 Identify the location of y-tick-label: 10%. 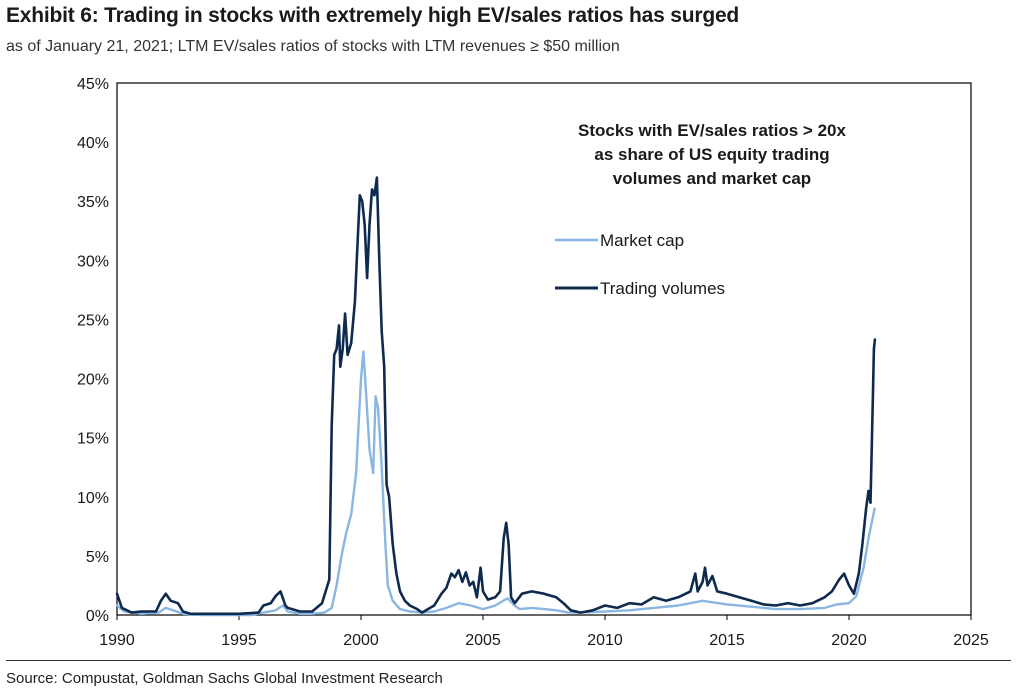
(93, 498).